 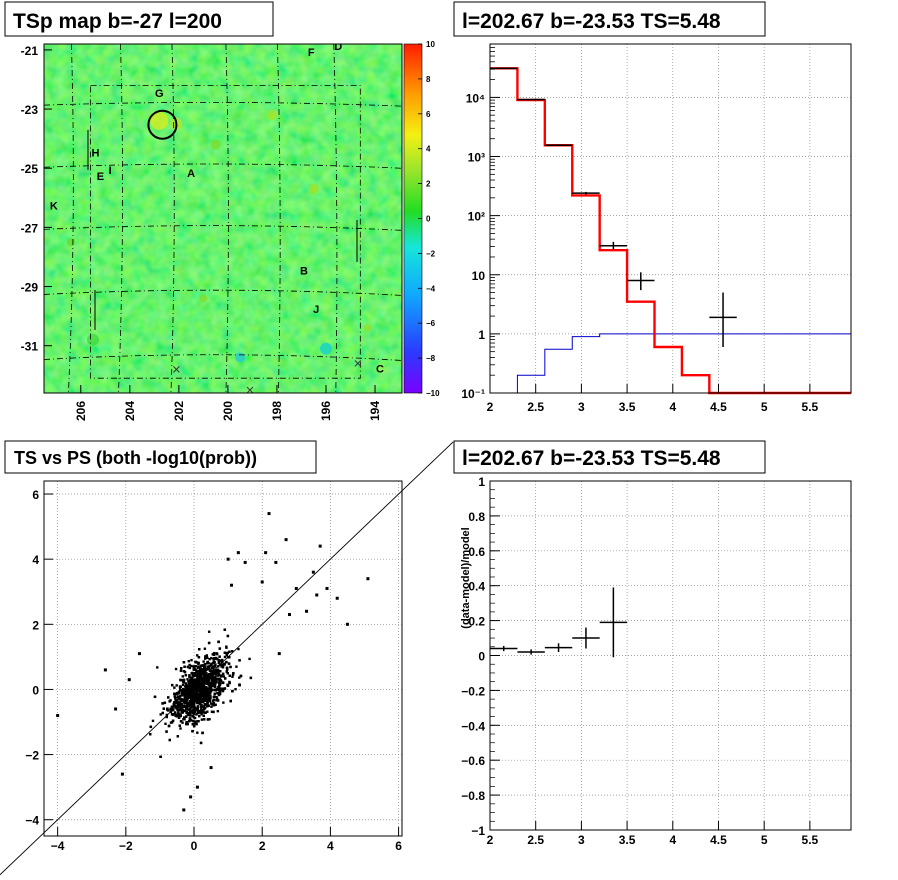 What do you see at coordinates (338, 47) in the screenshot?
I see `map-source-label: D` at bounding box center [338, 47].